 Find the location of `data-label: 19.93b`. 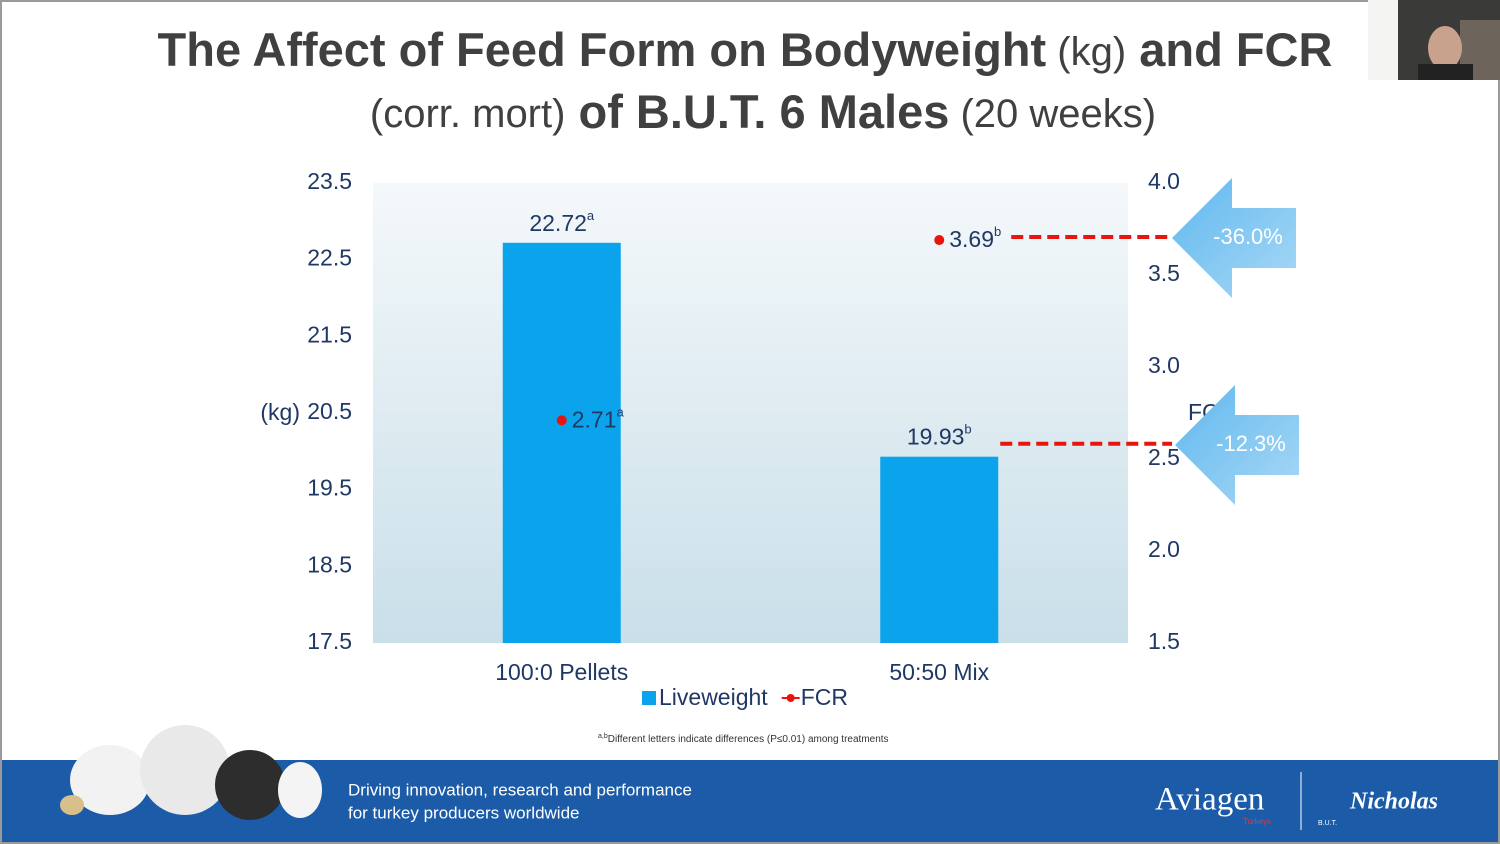

data-label: 19.93b is located at coordinates (939, 436).